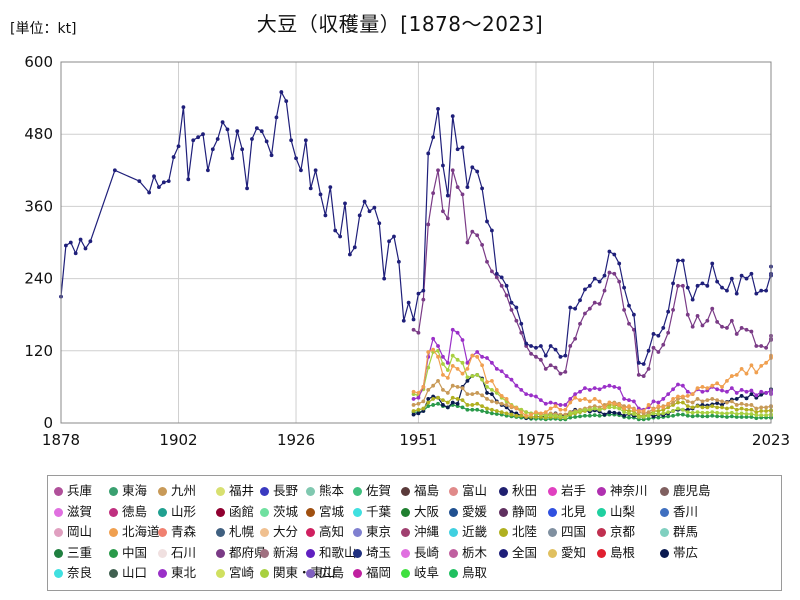 Image resolution: width=800 pixels, height=600 pixels. I want to click on legend-label: 鹿児島, so click(692, 490).